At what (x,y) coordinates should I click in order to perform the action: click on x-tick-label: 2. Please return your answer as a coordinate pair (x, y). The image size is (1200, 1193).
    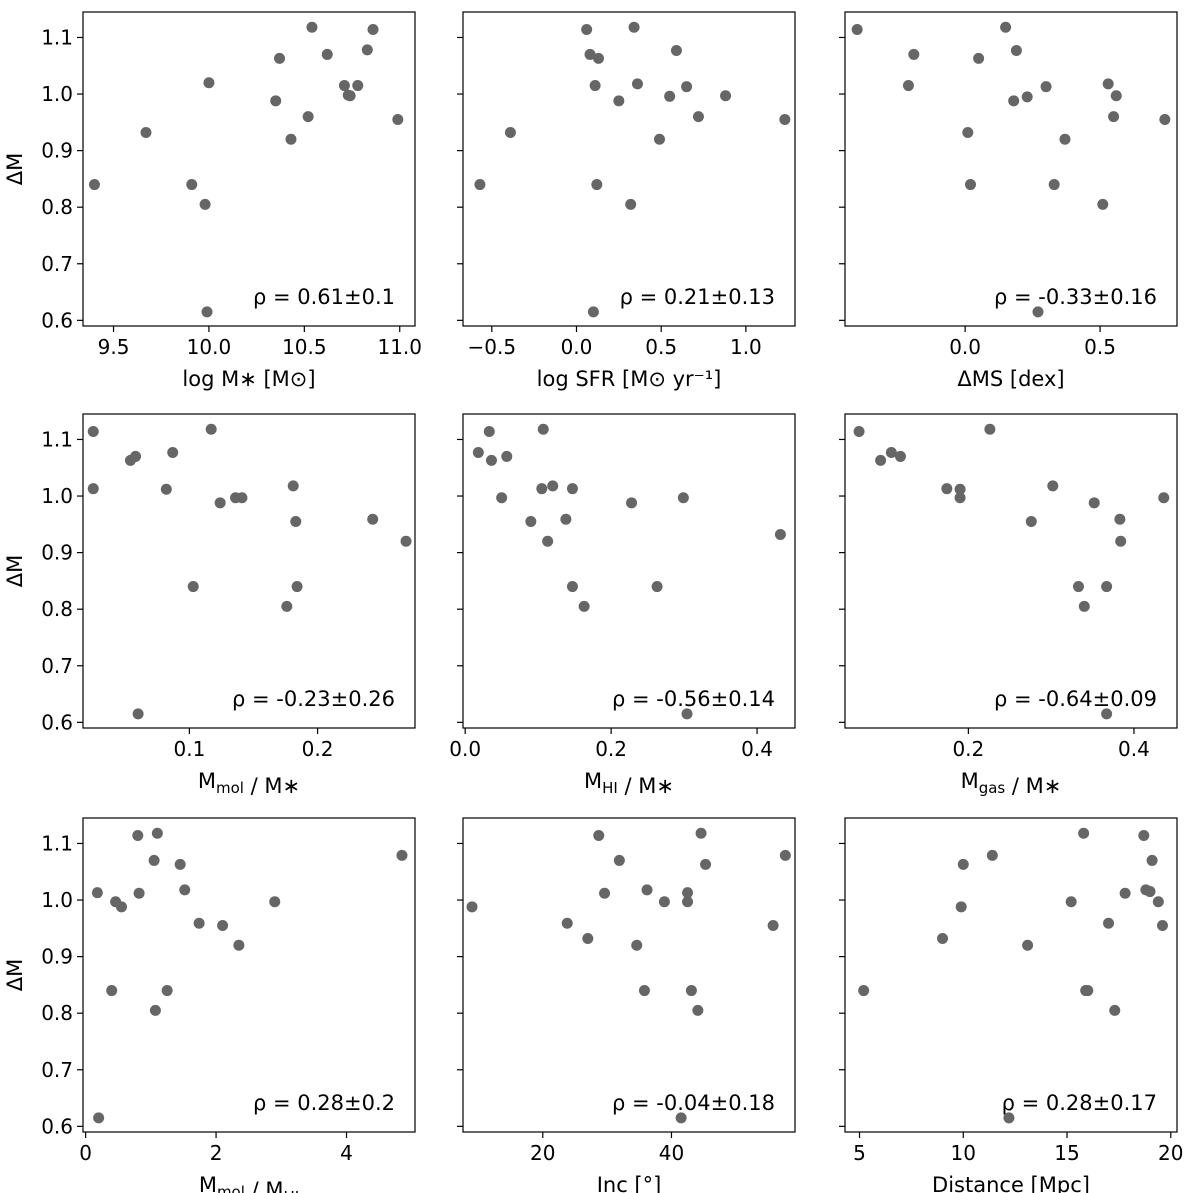
    Looking at the image, I should click on (216, 1153).